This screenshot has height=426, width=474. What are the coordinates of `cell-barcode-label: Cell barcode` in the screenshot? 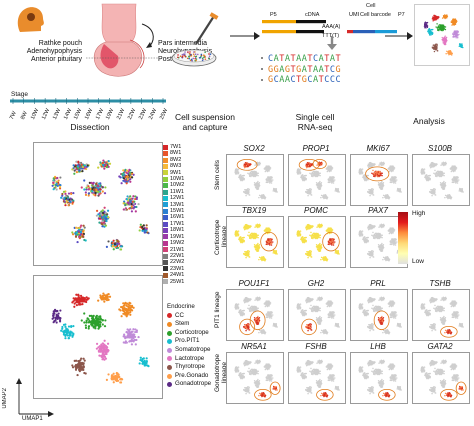 It's located at (375, 15).